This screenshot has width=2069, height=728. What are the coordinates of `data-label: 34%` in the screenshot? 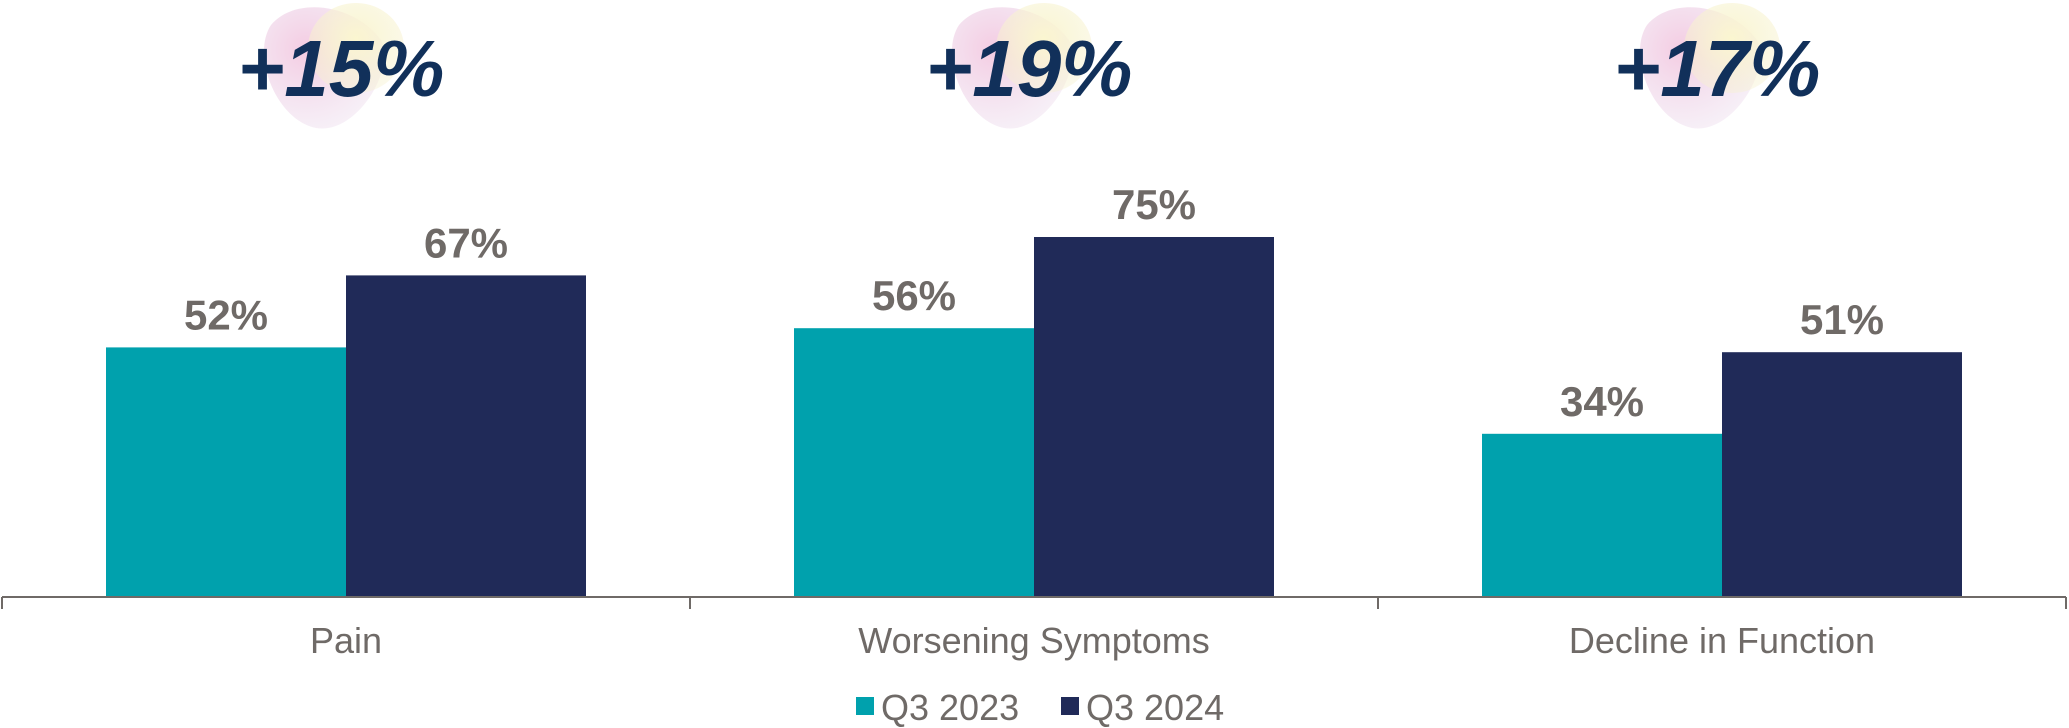 It's located at (1602, 401).